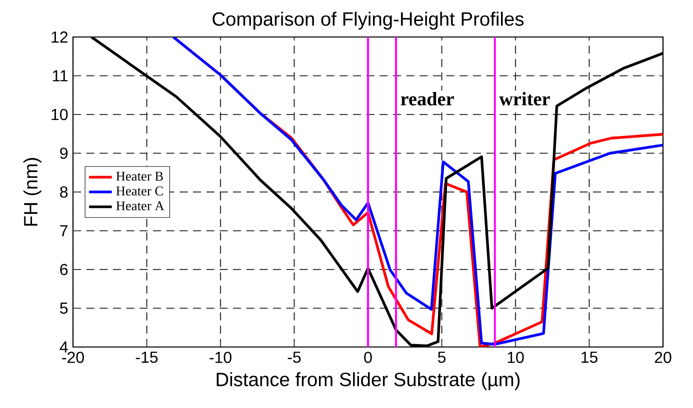 This screenshot has width=693, height=408. Describe the element at coordinates (140, 205) in the screenshot. I see `legend-label: Heater A` at that location.